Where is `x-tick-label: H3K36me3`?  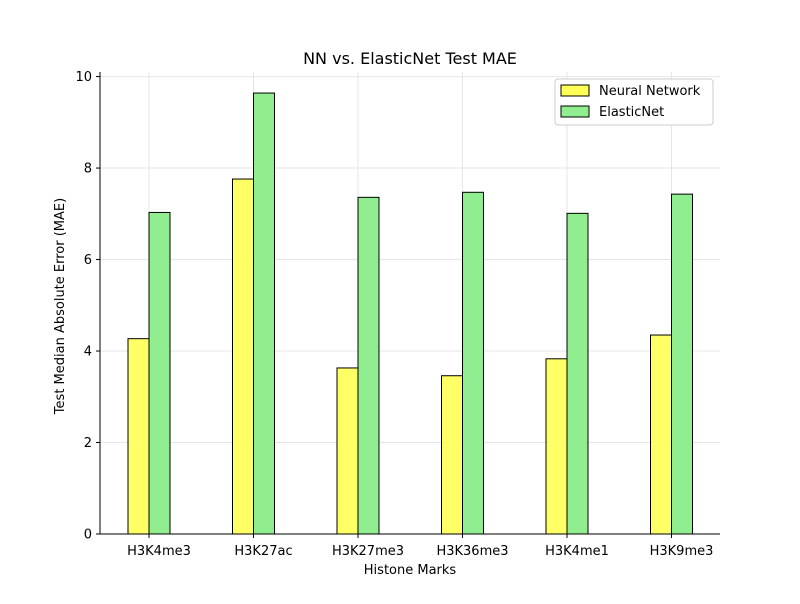 x-tick-label: H3K36me3 is located at coordinates (472, 551).